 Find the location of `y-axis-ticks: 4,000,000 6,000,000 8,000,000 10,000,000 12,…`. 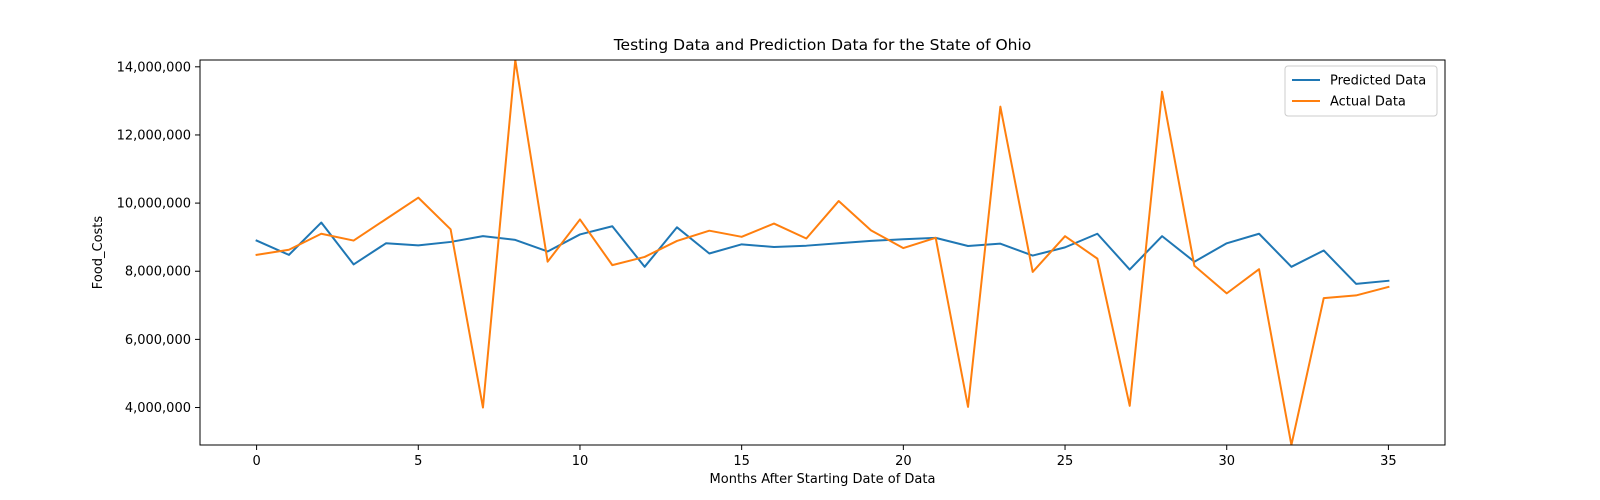

y-axis-ticks: 4,000,000 6,000,000 8,000,000 10,000,000 12,… is located at coordinates (158, 238).